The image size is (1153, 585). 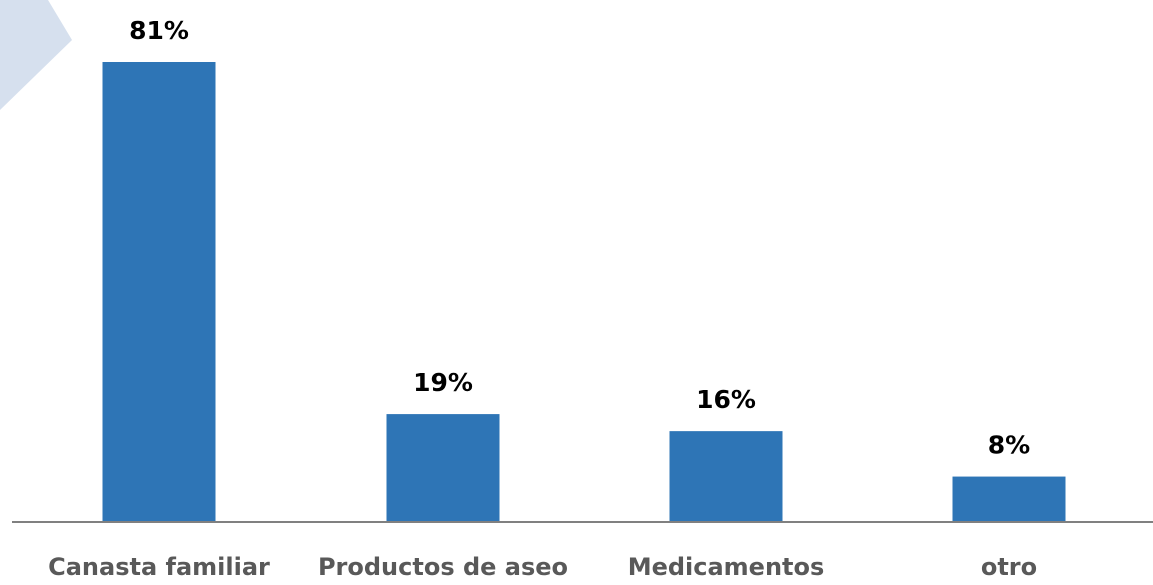 I want to click on category-label-productos-de-aseo: Productos de aseo, so click(x=443, y=567).